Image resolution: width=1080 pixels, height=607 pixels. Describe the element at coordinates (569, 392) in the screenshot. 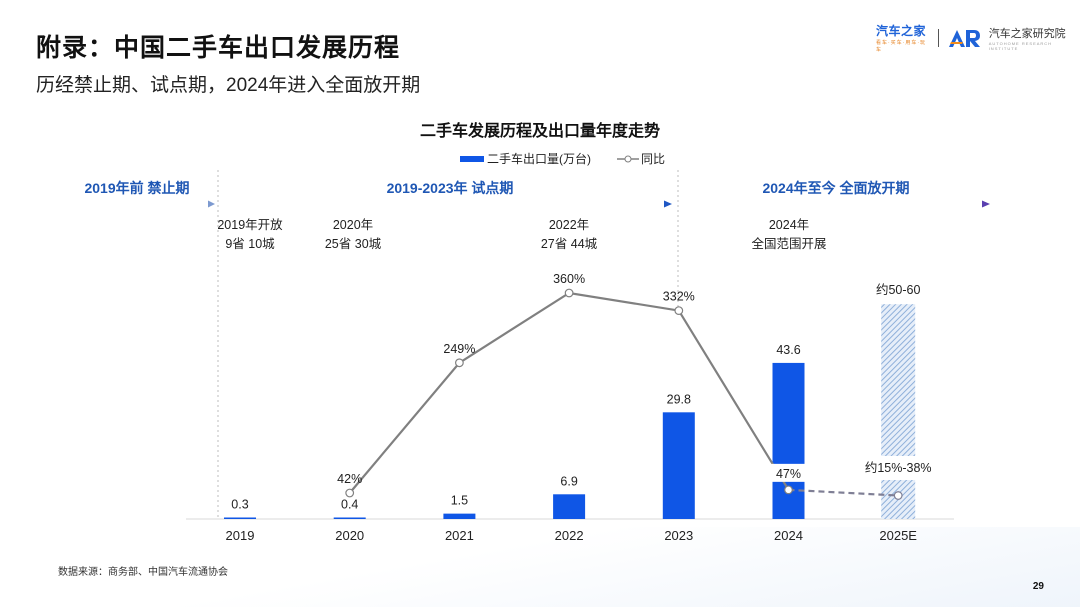

I see `yoy-line` at that location.